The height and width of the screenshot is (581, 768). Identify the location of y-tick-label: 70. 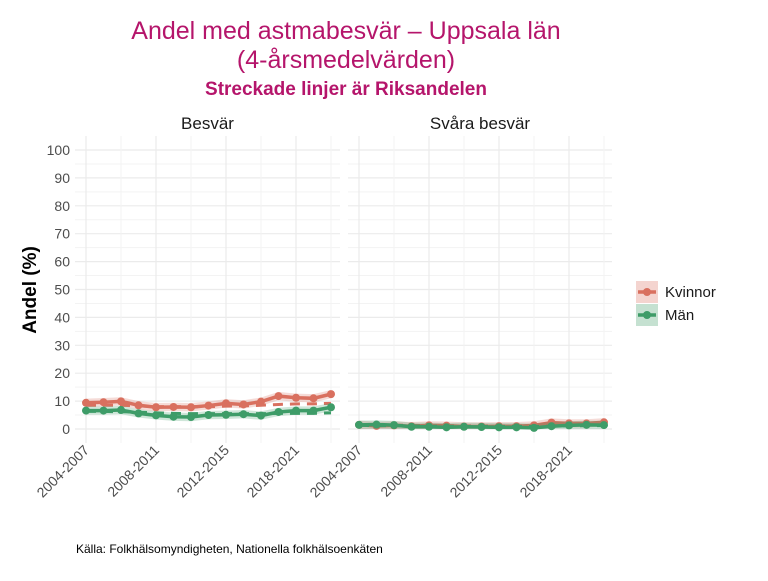
(62, 234).